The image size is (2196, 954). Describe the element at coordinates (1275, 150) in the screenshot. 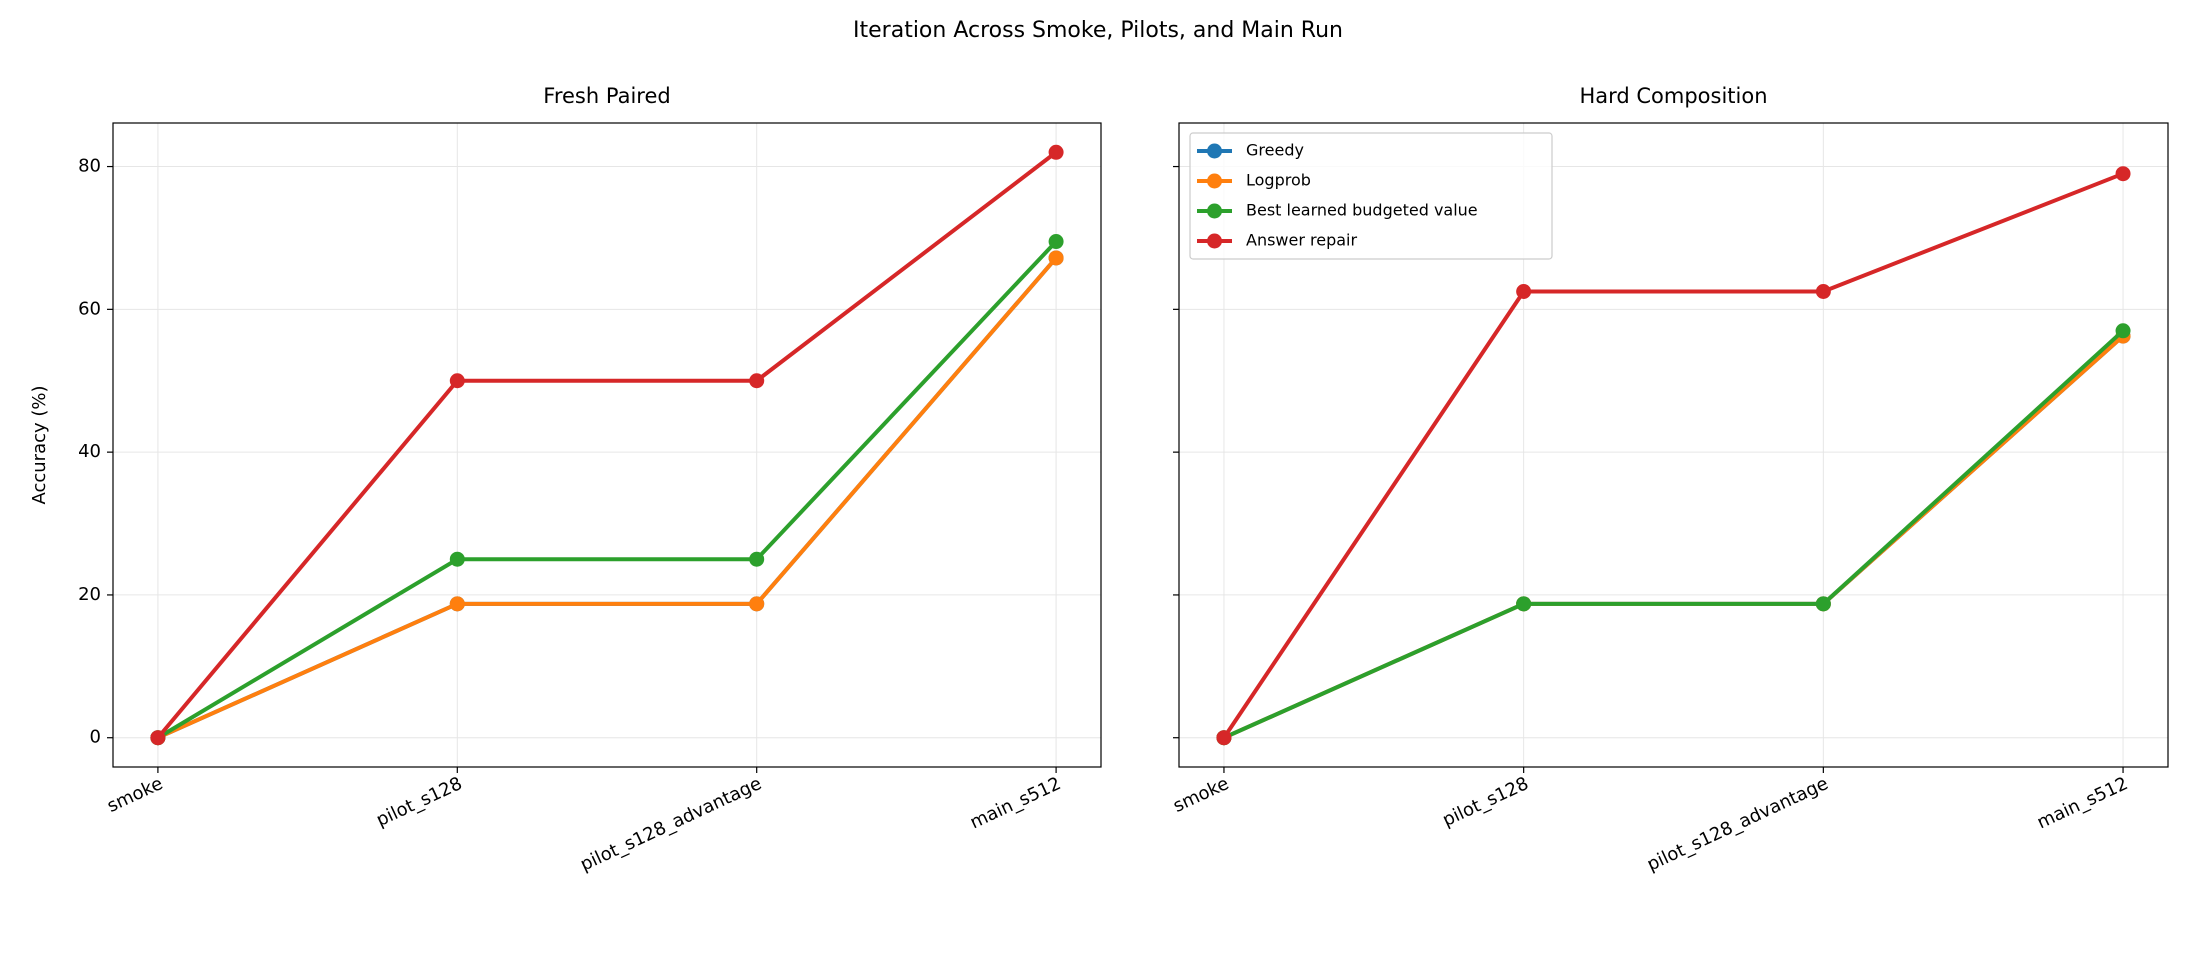

I see `legend-label: Greedy` at that location.